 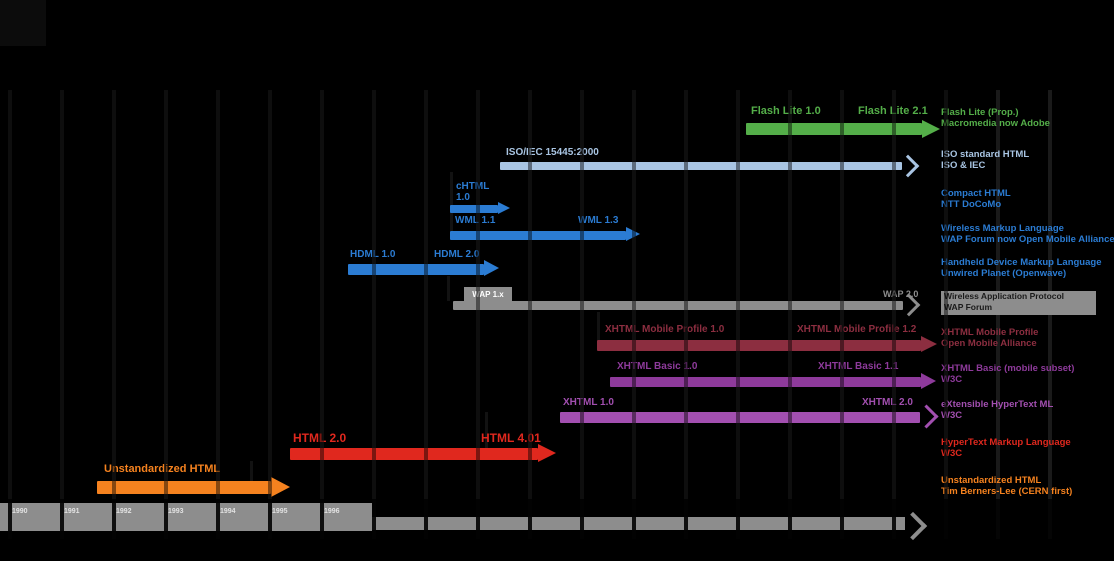 What do you see at coordinates (124, 511) in the screenshot?
I see `axis-year-label: 1992` at bounding box center [124, 511].